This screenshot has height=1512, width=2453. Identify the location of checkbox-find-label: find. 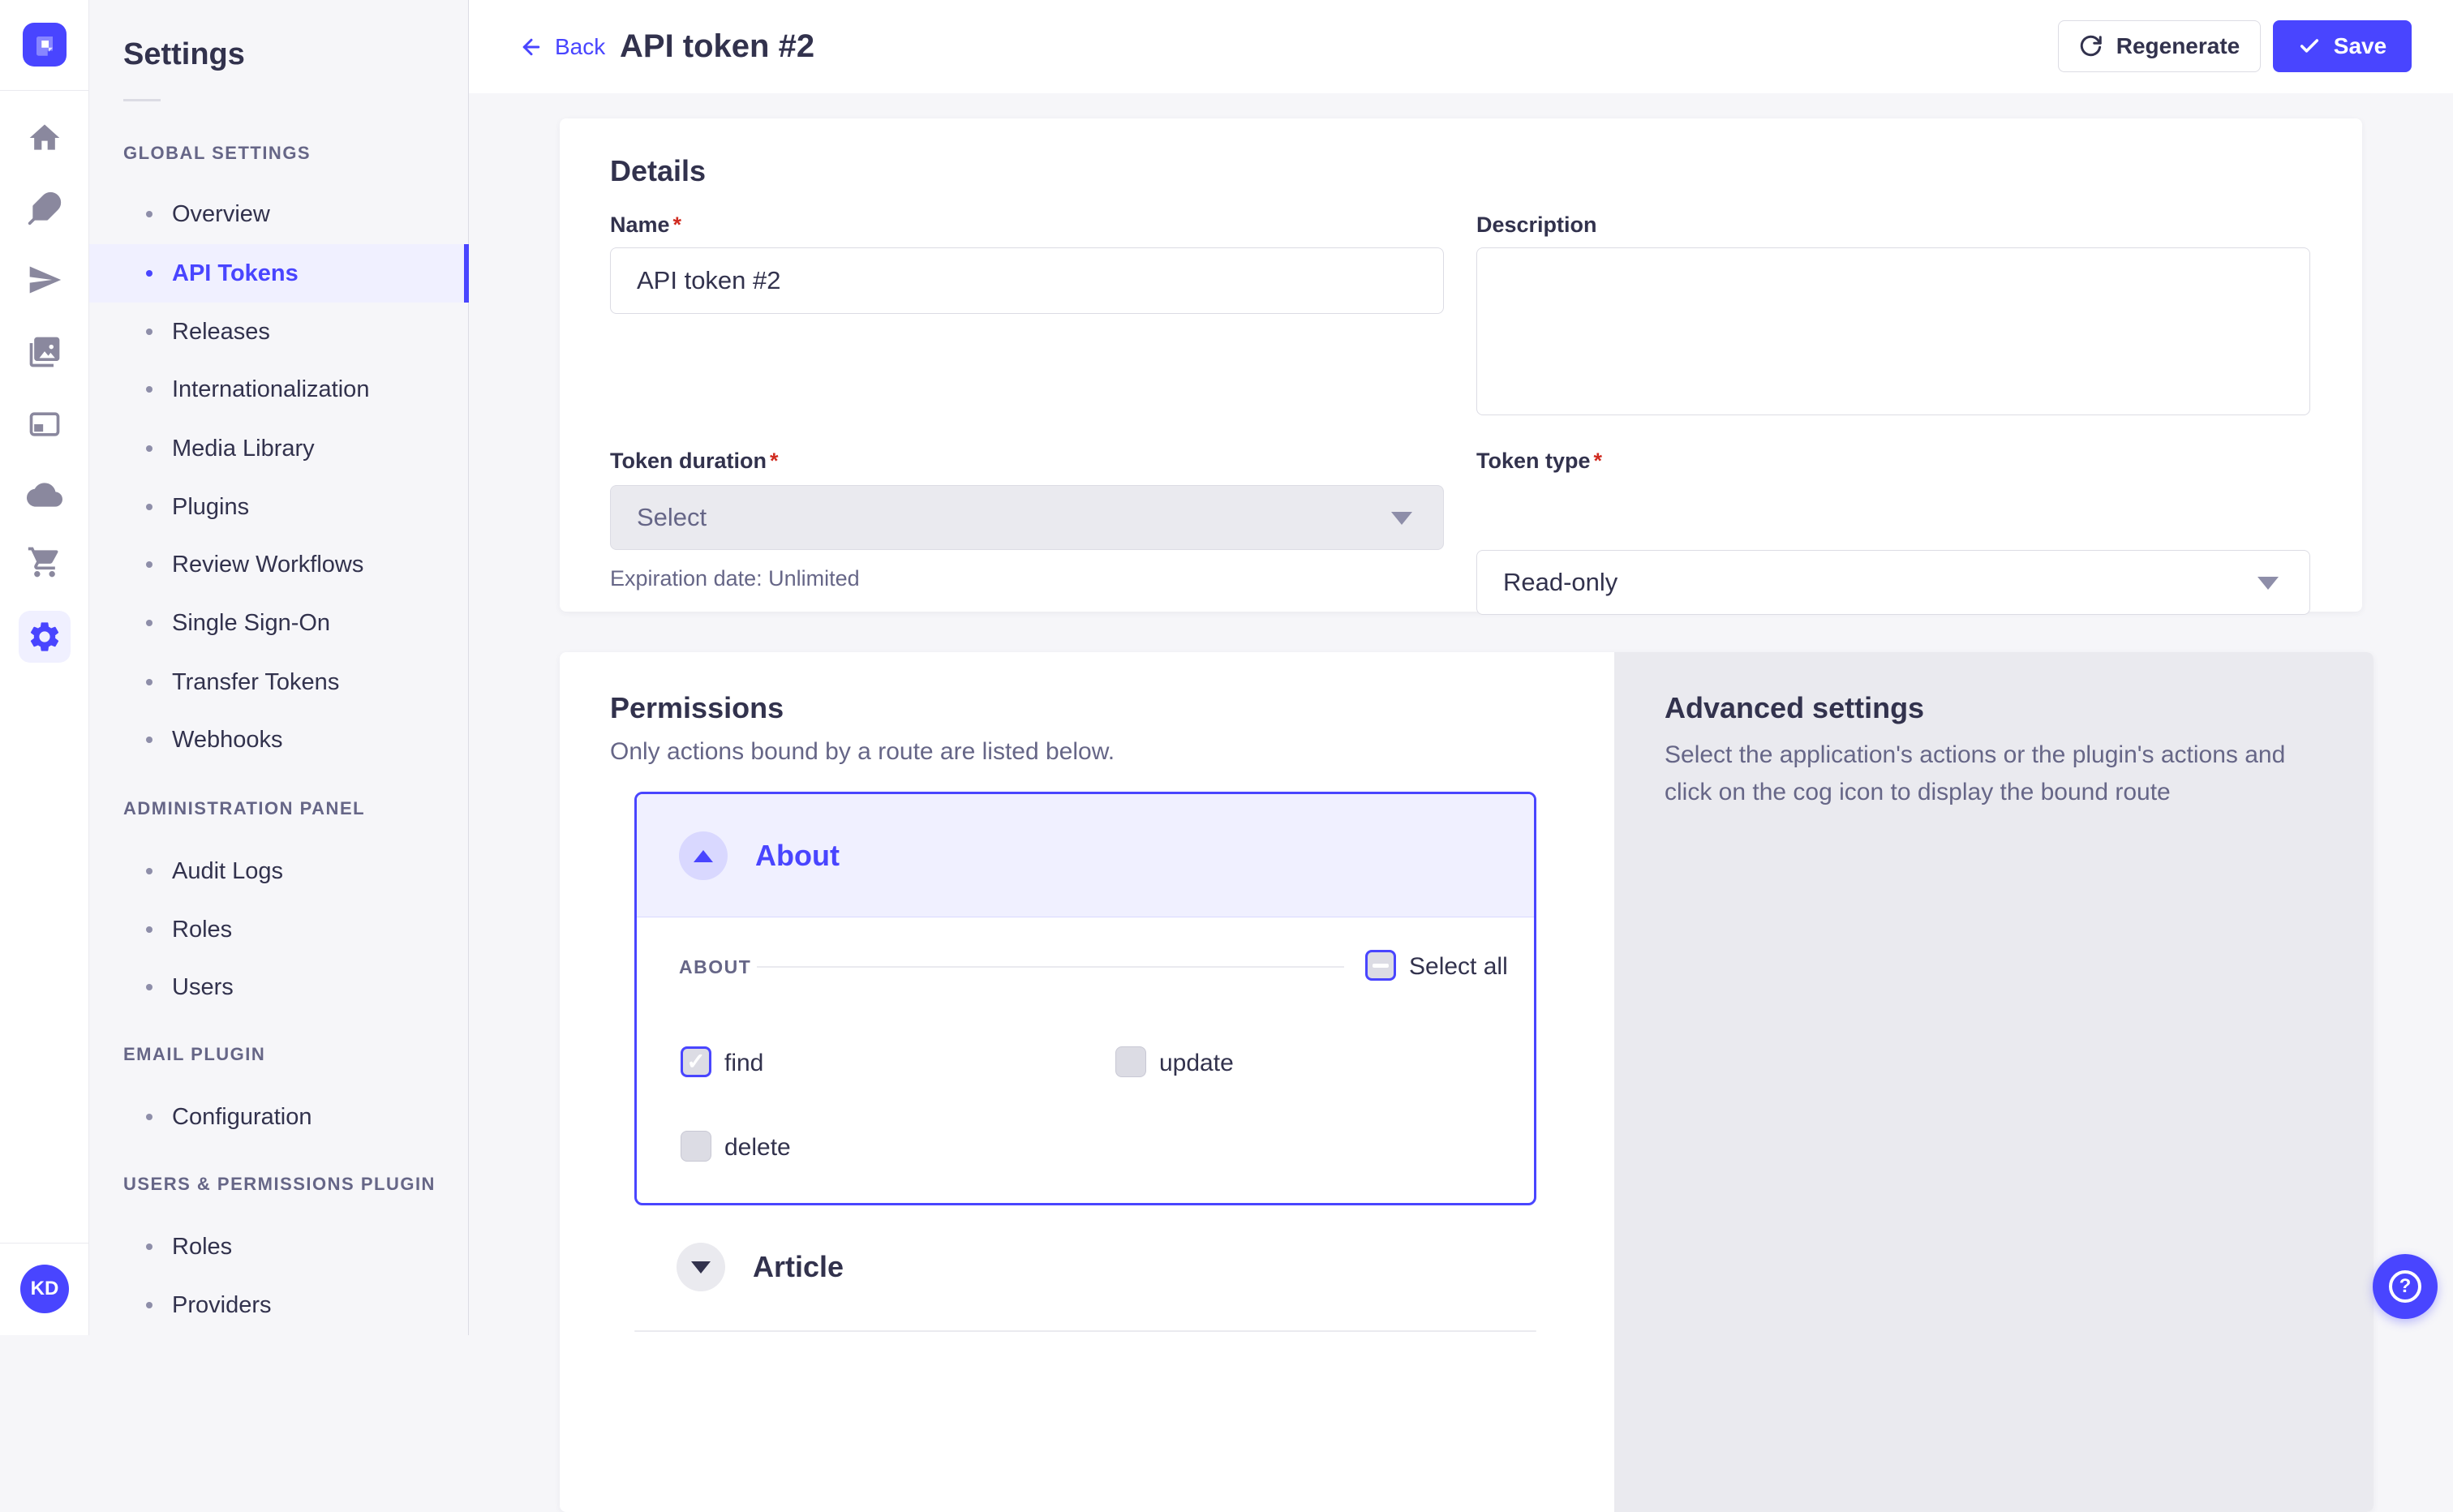
(744, 1063).